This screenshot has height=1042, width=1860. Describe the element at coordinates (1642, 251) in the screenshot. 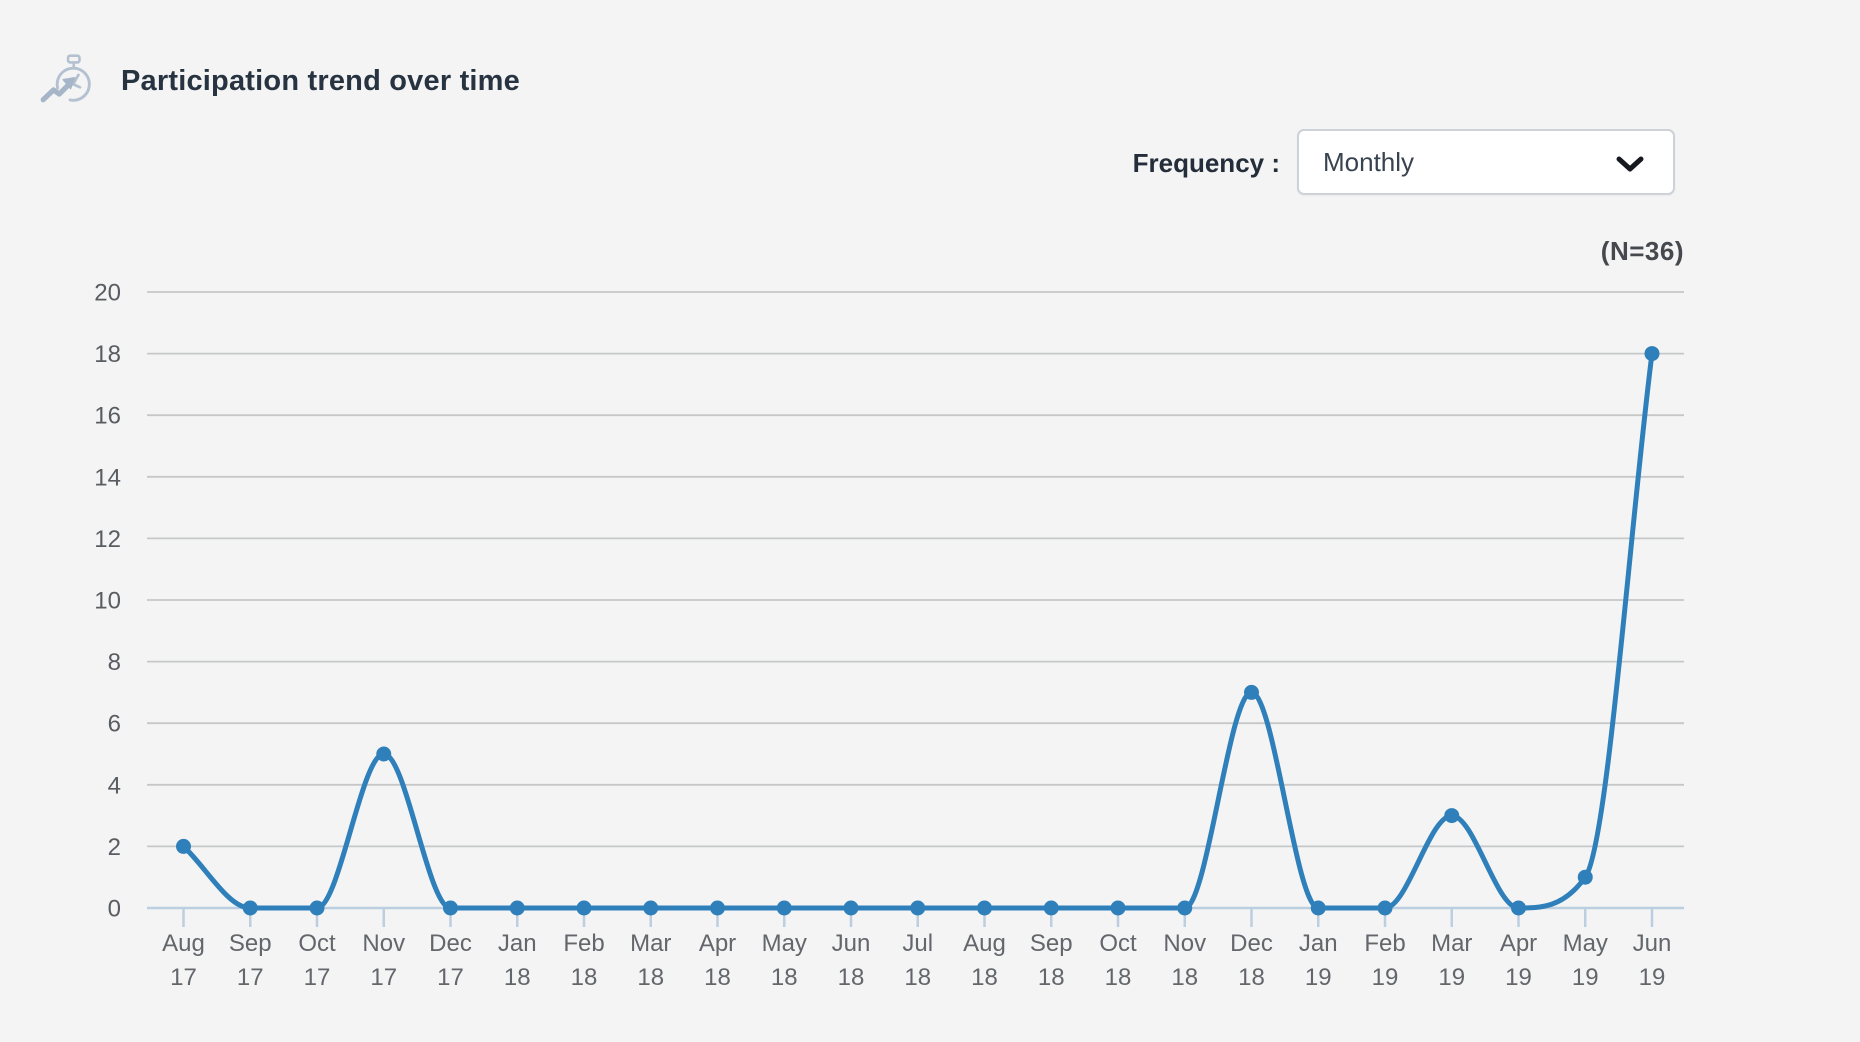

I see `sample-size-label: (N=36)` at that location.